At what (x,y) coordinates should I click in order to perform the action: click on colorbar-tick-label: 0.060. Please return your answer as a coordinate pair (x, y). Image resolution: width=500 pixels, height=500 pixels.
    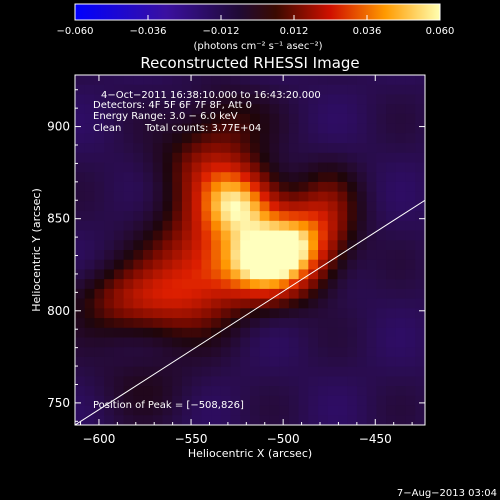
    Looking at the image, I should click on (440, 31).